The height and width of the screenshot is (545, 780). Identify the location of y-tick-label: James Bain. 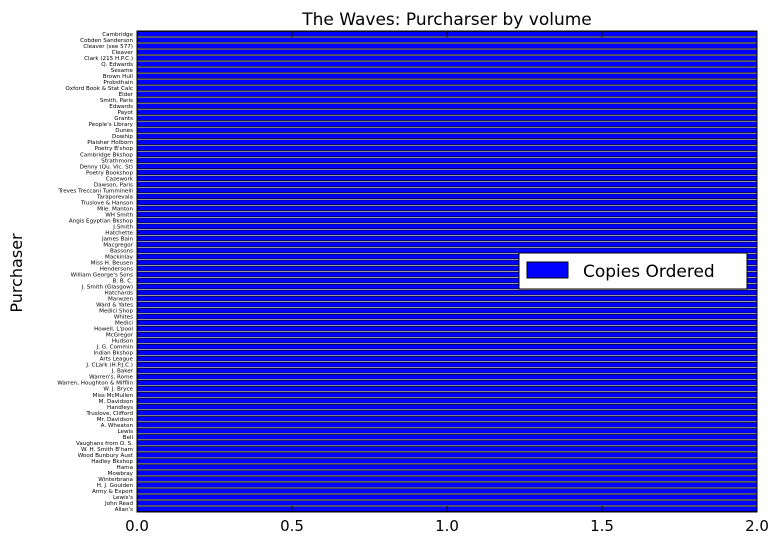
(117, 239).